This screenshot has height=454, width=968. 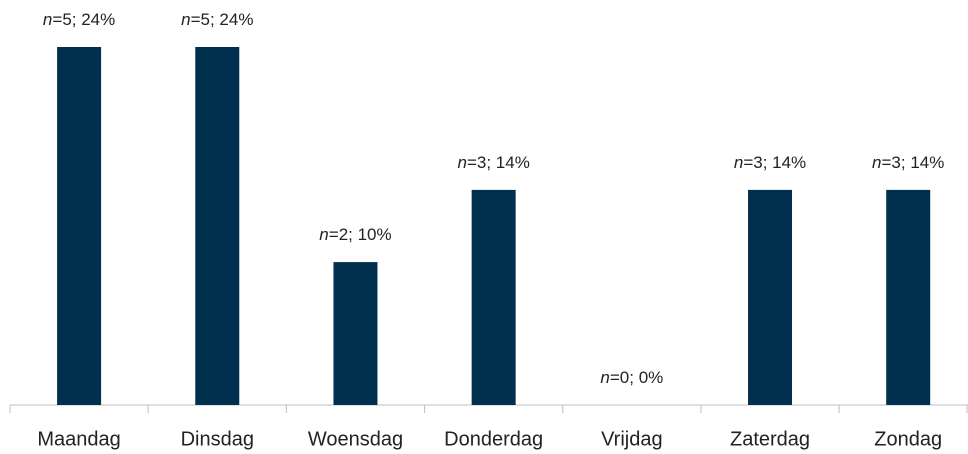 I want to click on x-tick-label: Zondag, so click(x=908, y=439).